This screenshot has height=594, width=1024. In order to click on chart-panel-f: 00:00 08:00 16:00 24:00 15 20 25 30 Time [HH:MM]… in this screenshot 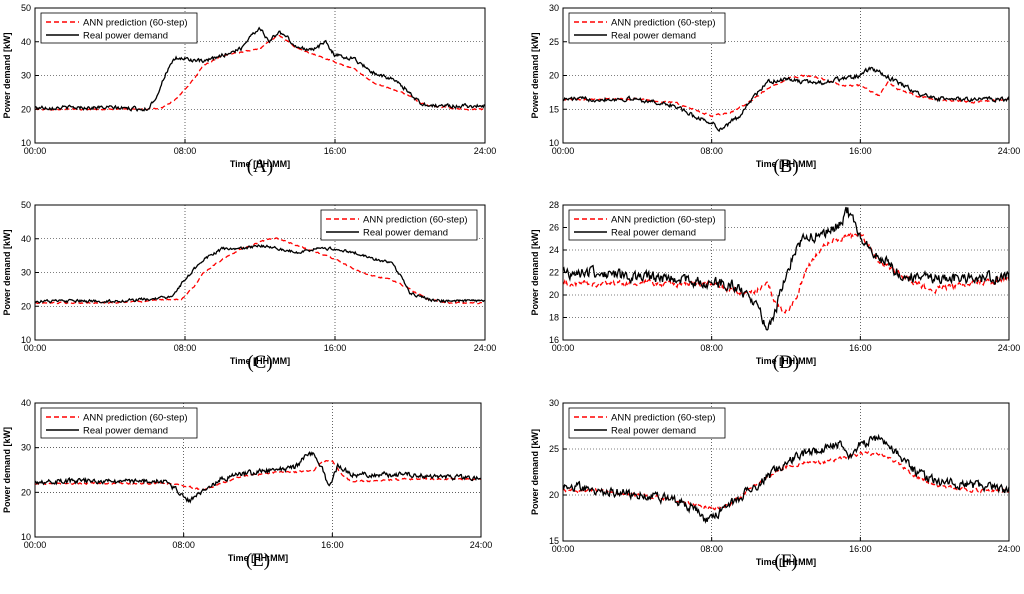, I will do `click(775, 482)`.